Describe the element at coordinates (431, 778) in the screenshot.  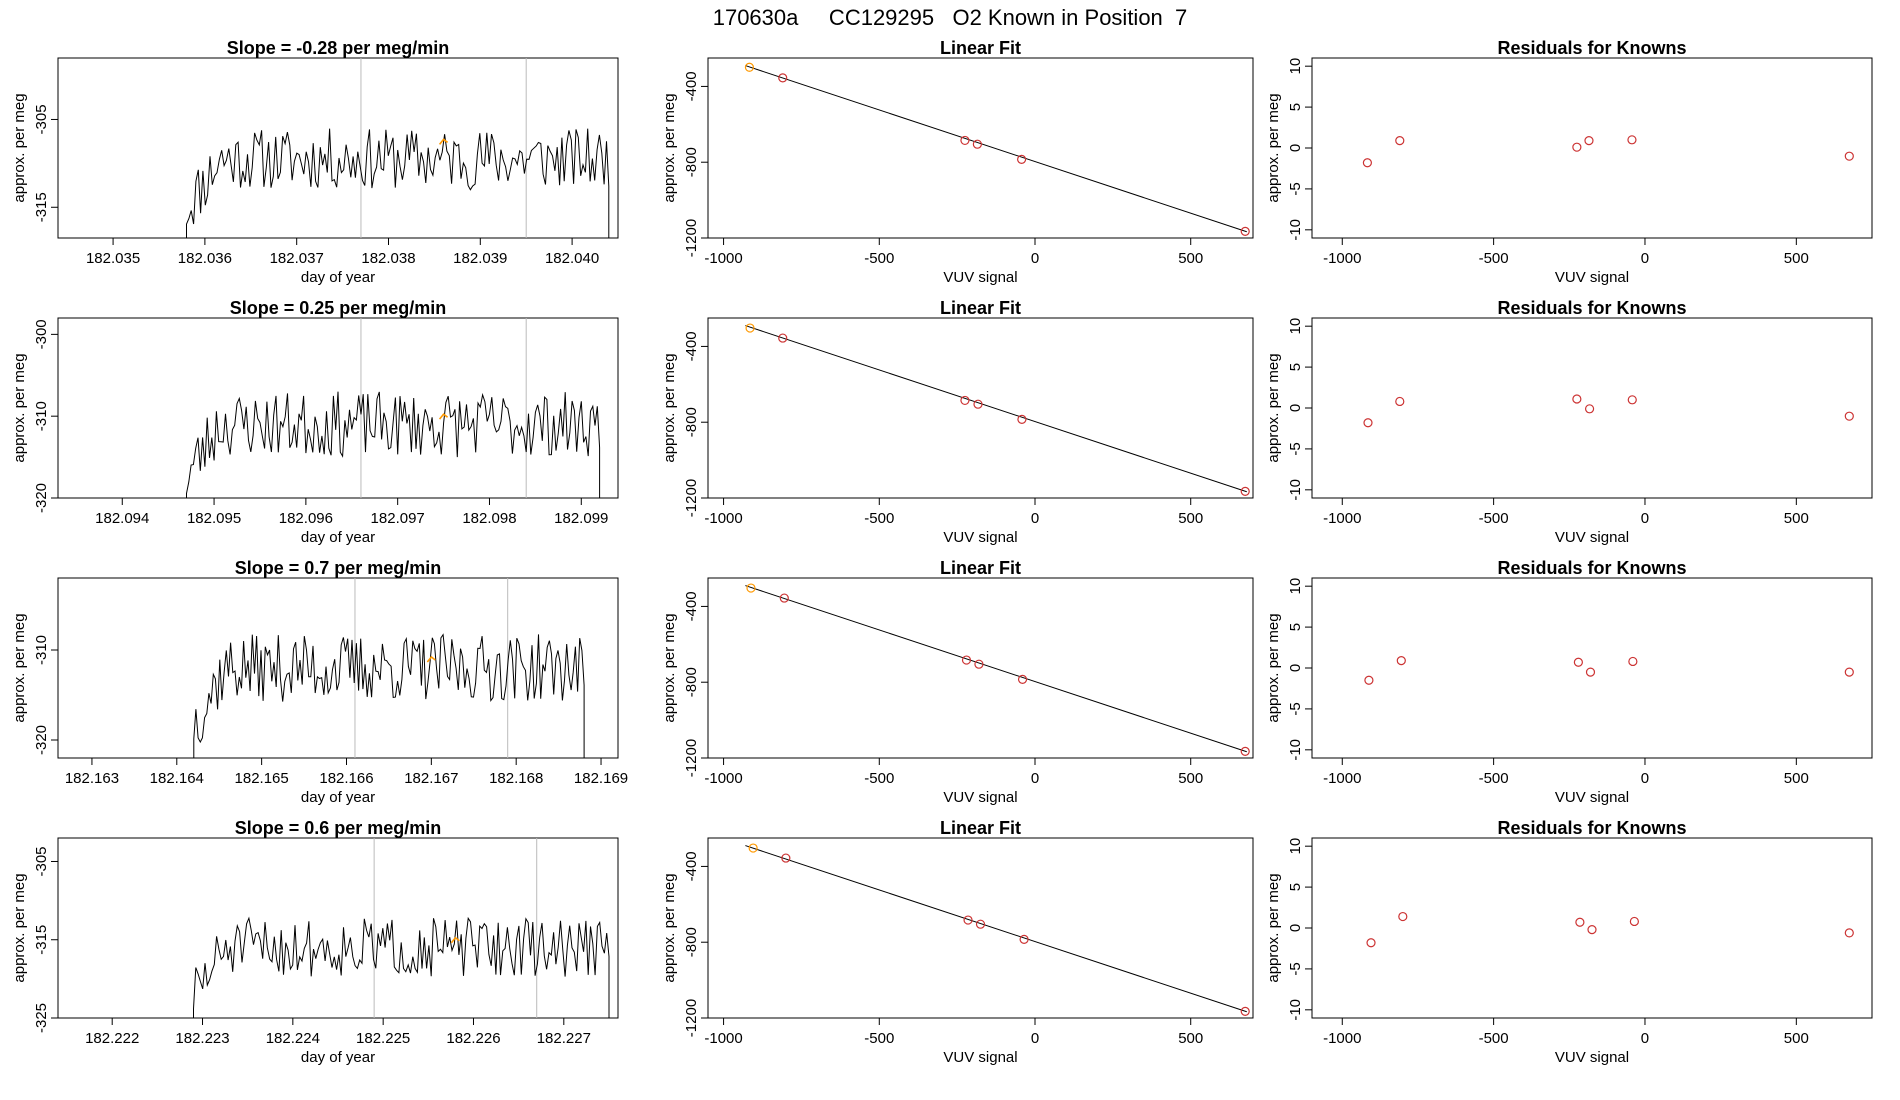
I see `x-tick-label: 182.167` at that location.